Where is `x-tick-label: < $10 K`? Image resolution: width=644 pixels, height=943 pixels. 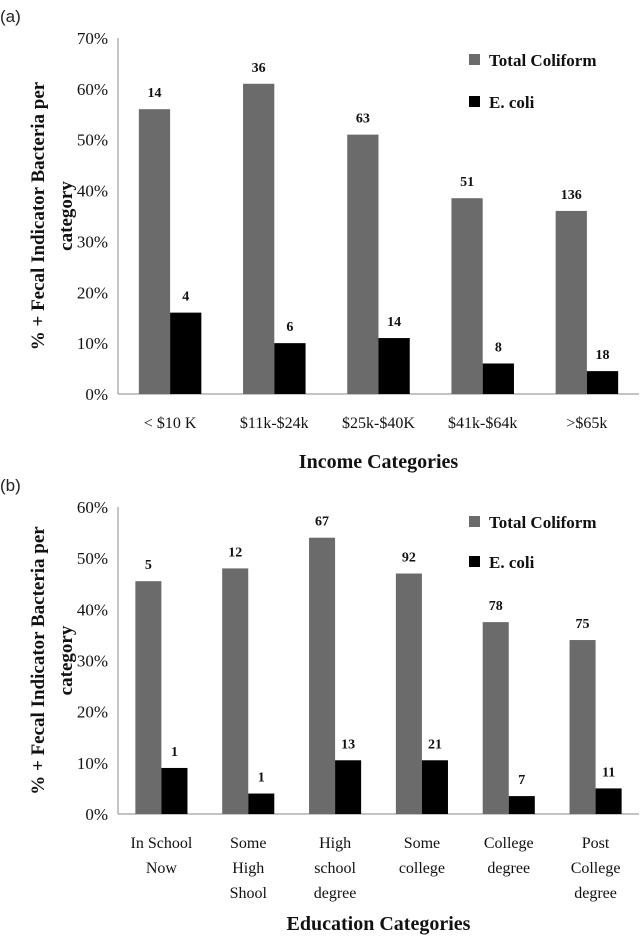
x-tick-label: < $10 K is located at coordinates (170, 423).